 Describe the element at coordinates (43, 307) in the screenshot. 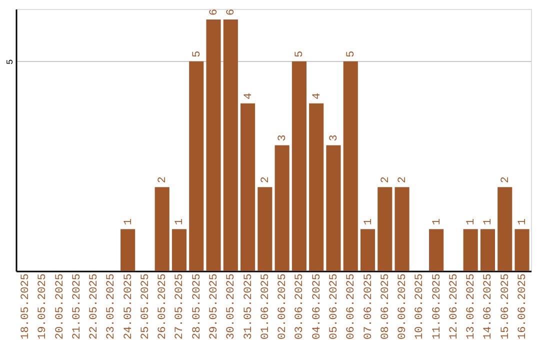

I see `x-tick-label: 19.05.2025` at that location.